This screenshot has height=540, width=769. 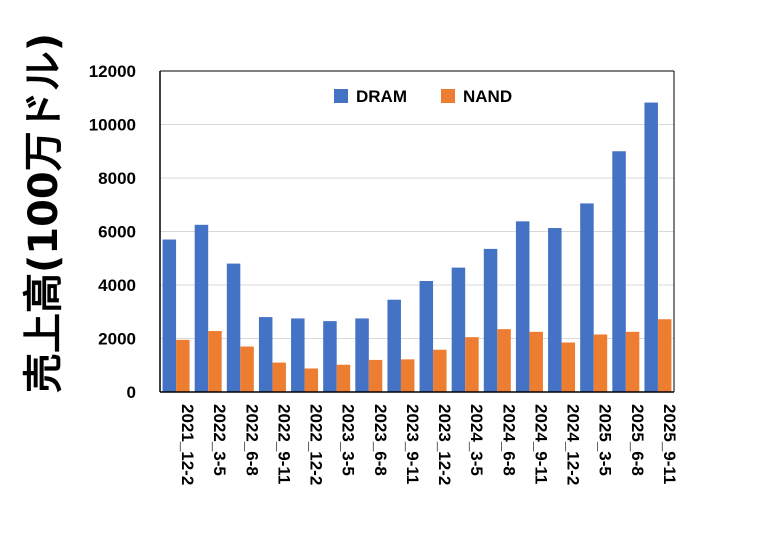 What do you see at coordinates (412, 444) in the screenshot?
I see `x-tick-label: 2023_9-11` at bounding box center [412, 444].